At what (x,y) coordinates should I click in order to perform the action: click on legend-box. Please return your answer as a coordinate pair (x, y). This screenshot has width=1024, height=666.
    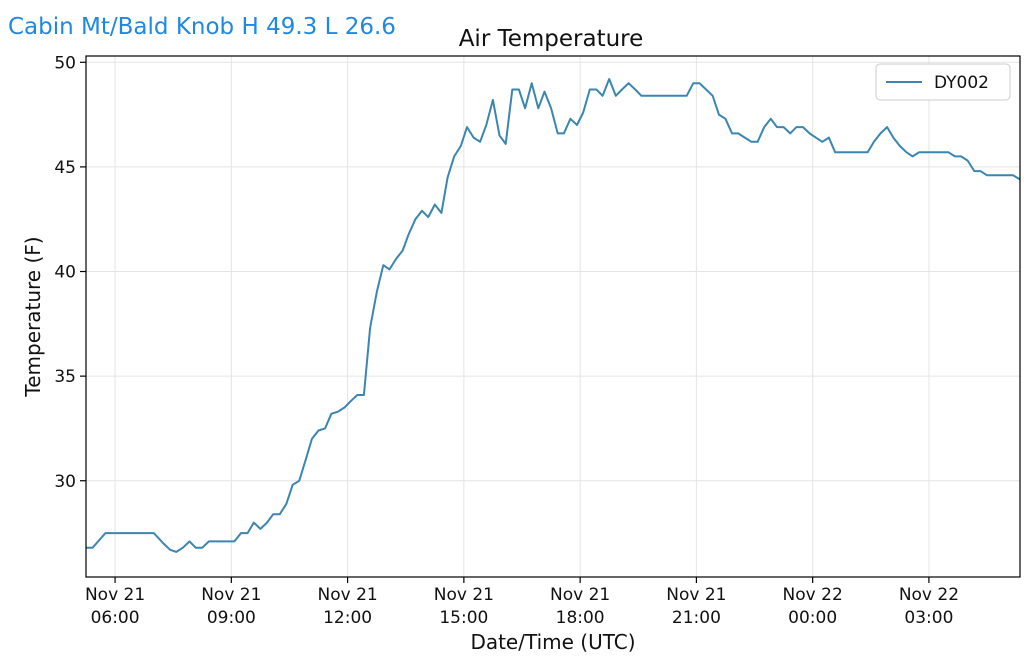
    Looking at the image, I should click on (943, 82).